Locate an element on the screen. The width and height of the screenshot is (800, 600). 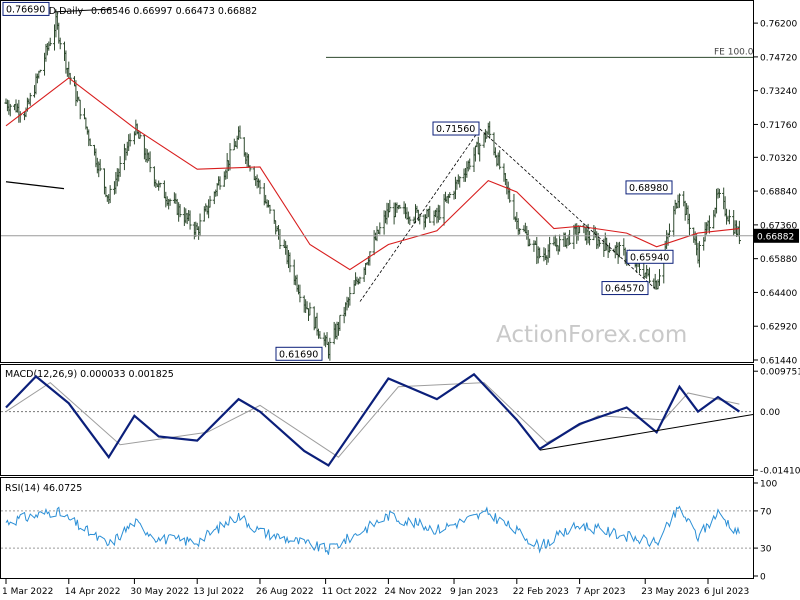
date-tick-label: 11 Oct 2022 is located at coordinates (350, 592).